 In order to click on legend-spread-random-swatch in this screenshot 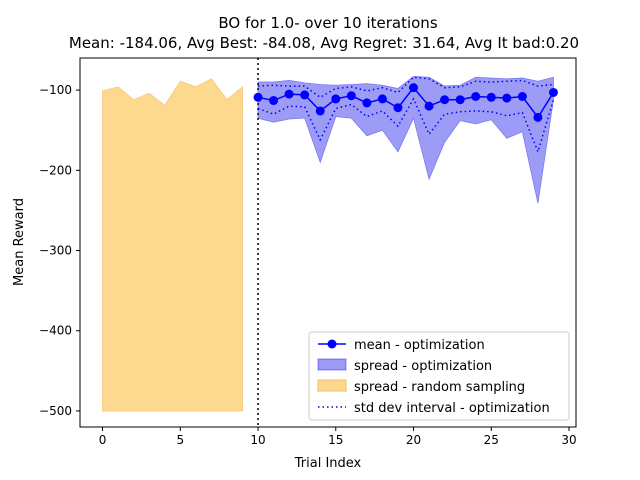, I will do `click(332, 385)`.